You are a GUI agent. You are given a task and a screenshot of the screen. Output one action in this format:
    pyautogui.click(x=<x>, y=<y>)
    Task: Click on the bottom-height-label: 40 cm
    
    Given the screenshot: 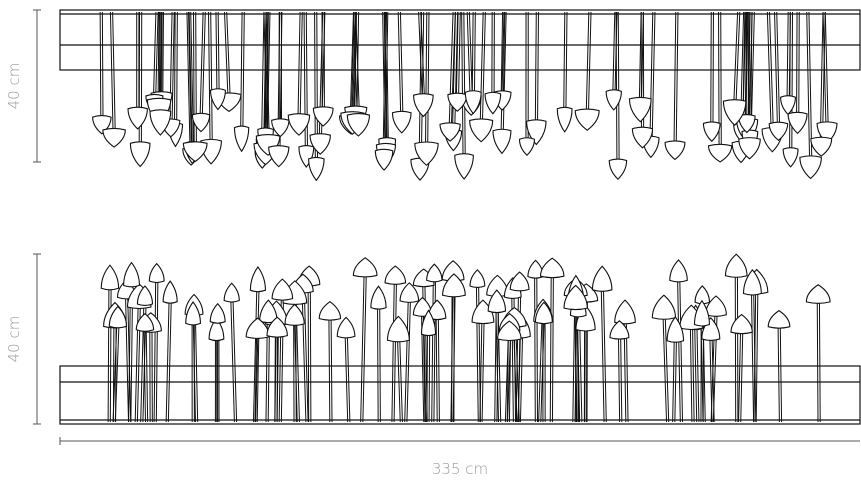 What is the action you would take?
    pyautogui.click(x=14, y=339)
    